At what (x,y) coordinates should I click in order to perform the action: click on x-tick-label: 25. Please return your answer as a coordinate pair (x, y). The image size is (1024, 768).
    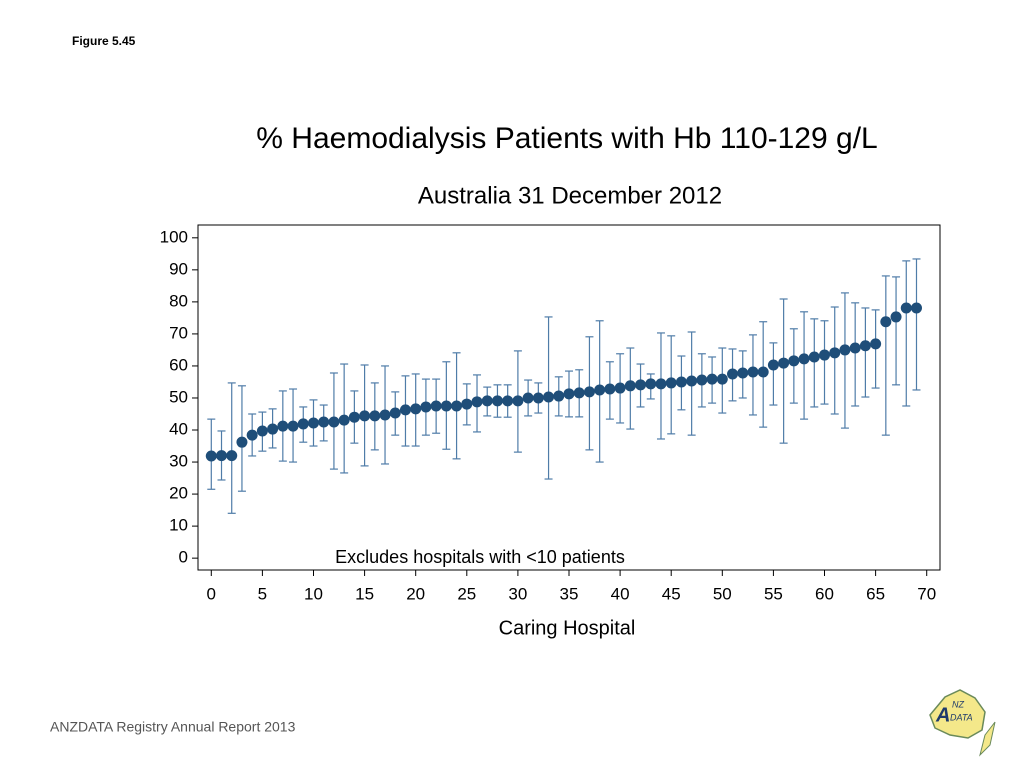
    Looking at the image, I should click on (466, 593).